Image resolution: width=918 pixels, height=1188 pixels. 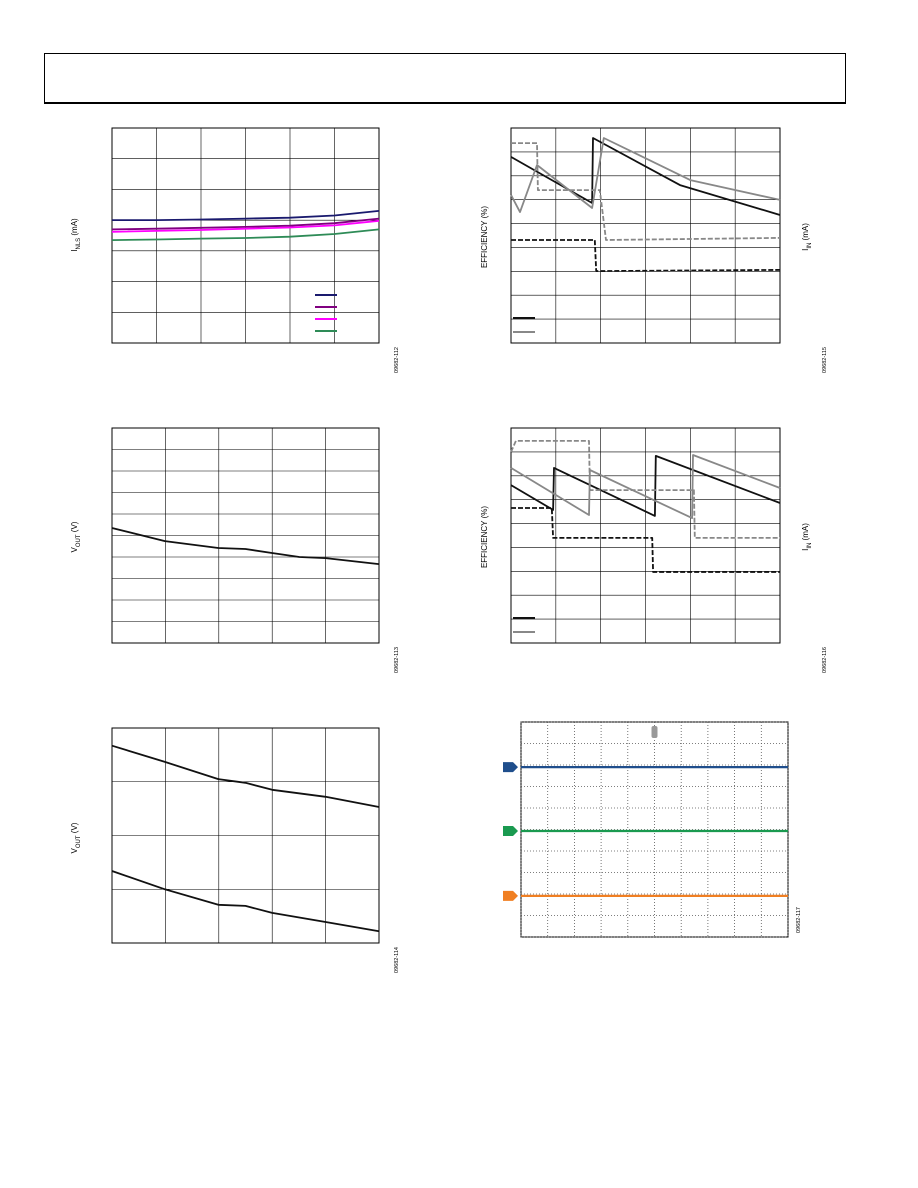 I want to click on trigger-marker, so click(x=654, y=732).